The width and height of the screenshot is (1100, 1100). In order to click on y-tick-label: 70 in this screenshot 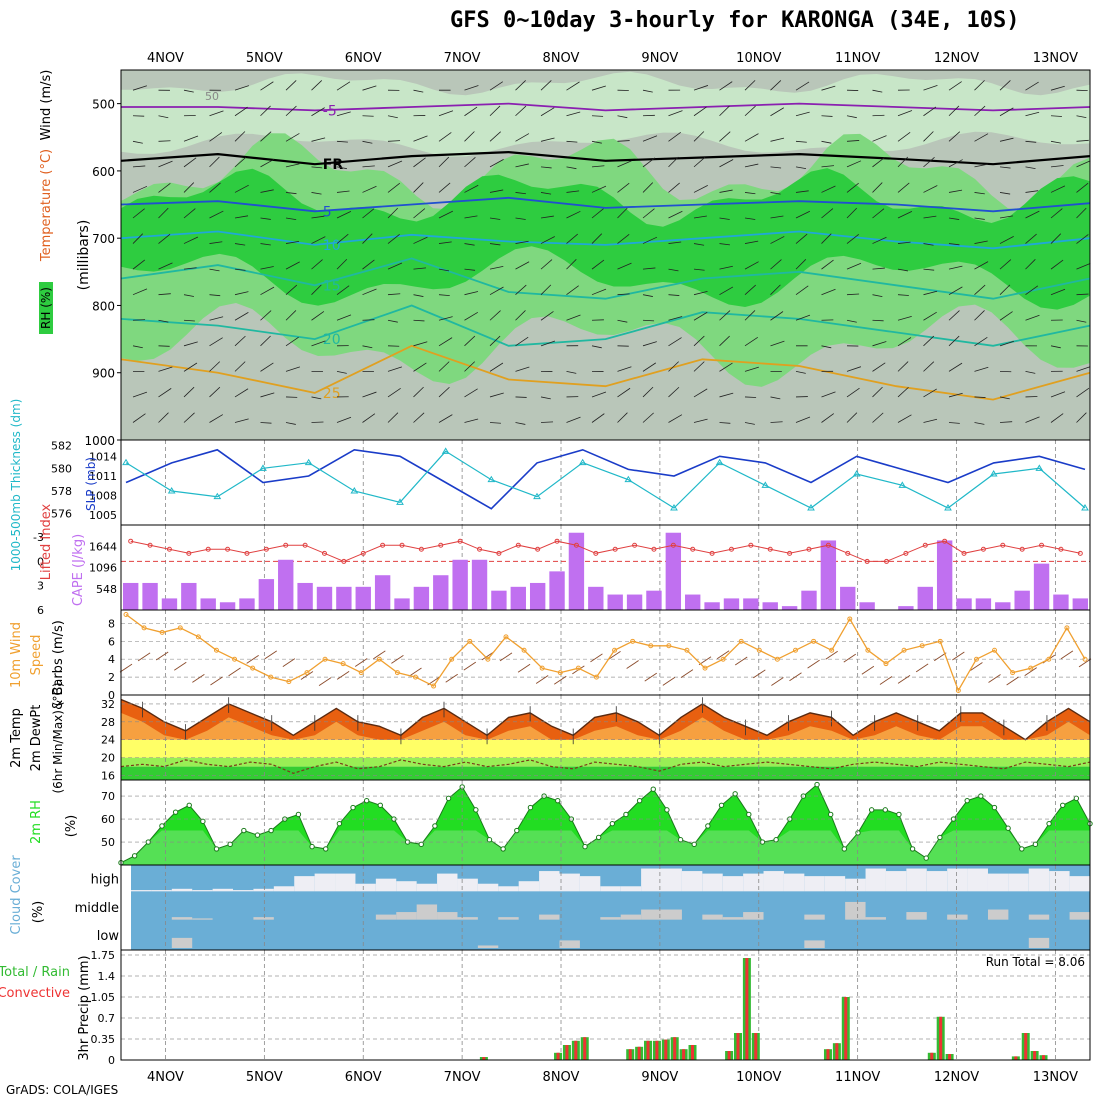, I will do `click(108, 796)`.